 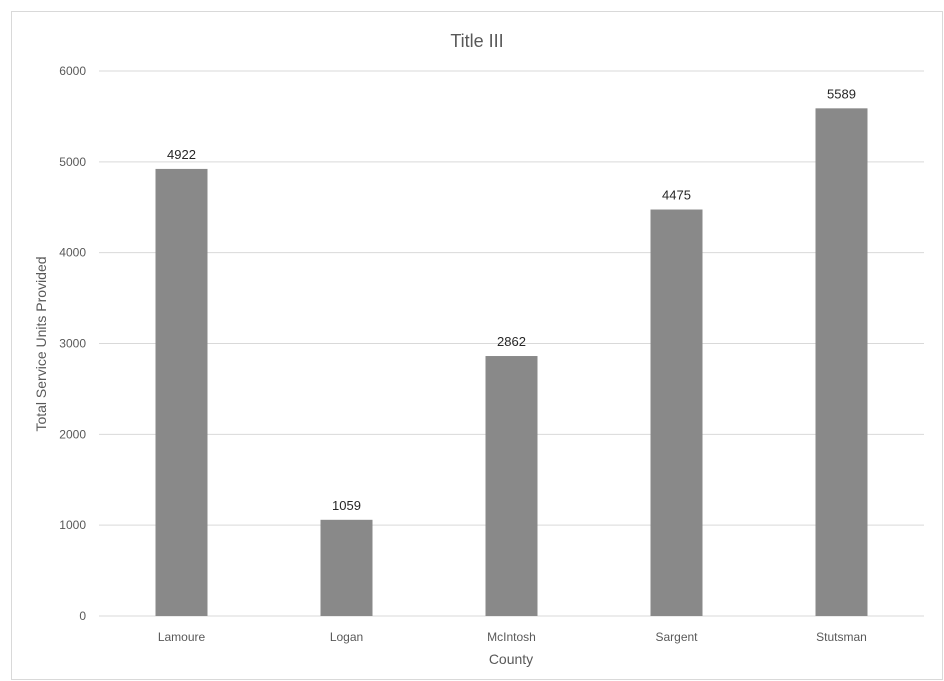 I want to click on x-tick-label: McIntosh, so click(x=511, y=637).